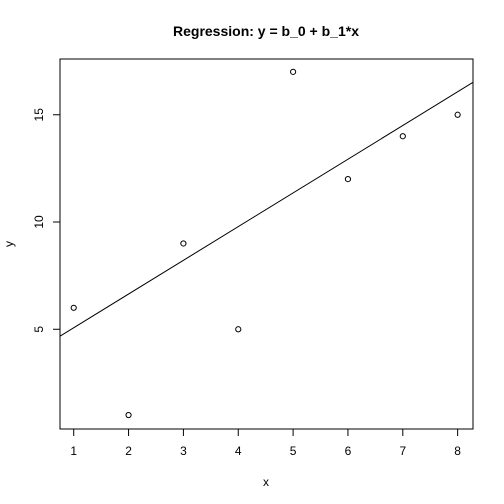 The width and height of the screenshot is (504, 504). Describe the element at coordinates (128, 451) in the screenshot. I see `x-tick-label: 2` at that location.